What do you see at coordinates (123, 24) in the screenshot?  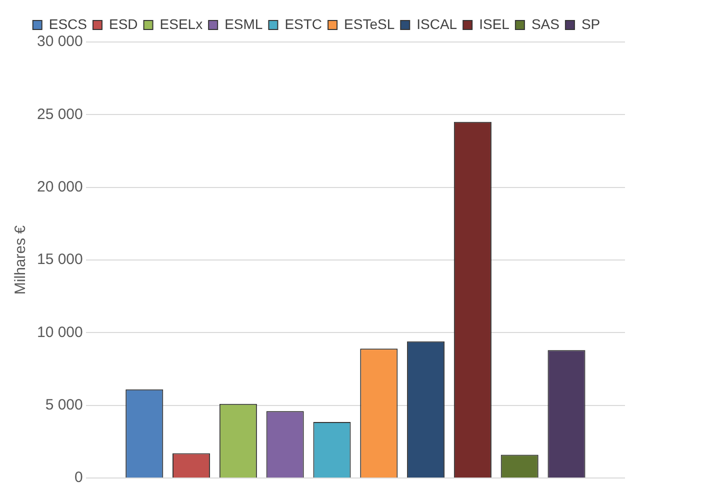 I see `legend-label: ESD` at bounding box center [123, 24].